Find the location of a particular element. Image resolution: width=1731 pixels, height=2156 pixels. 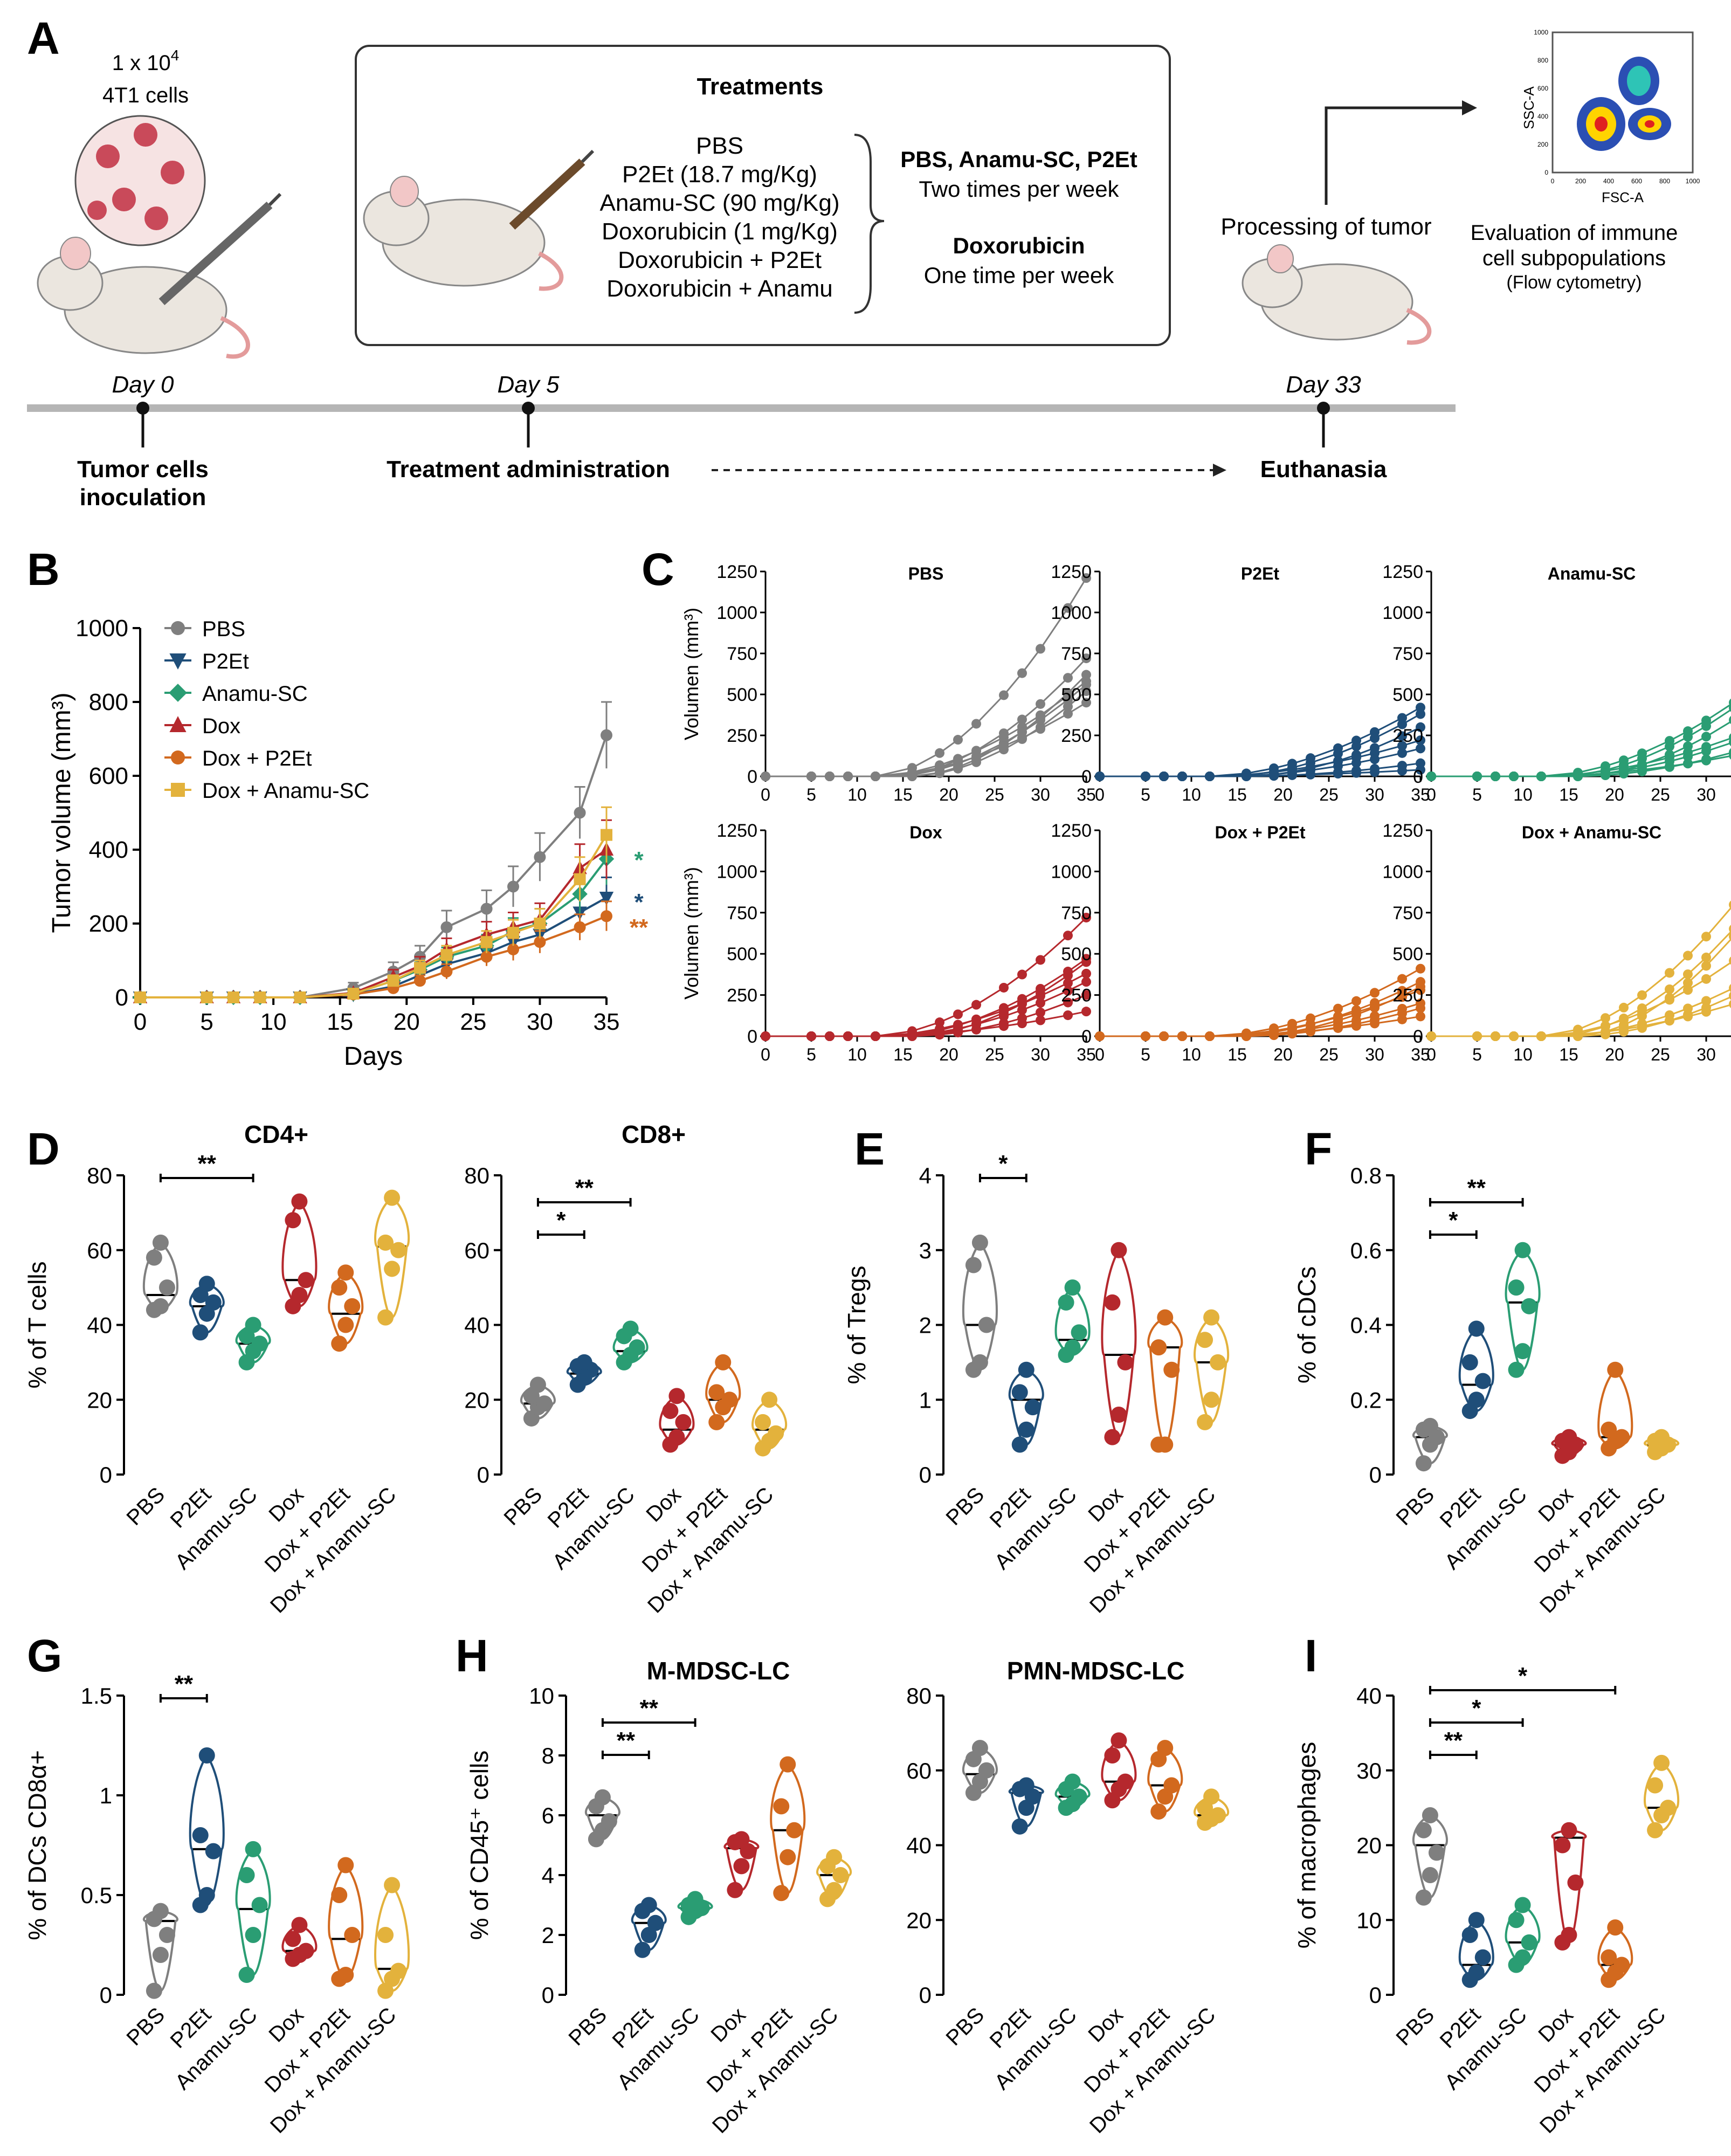

legend-label: Dox is located at coordinates (221, 726).